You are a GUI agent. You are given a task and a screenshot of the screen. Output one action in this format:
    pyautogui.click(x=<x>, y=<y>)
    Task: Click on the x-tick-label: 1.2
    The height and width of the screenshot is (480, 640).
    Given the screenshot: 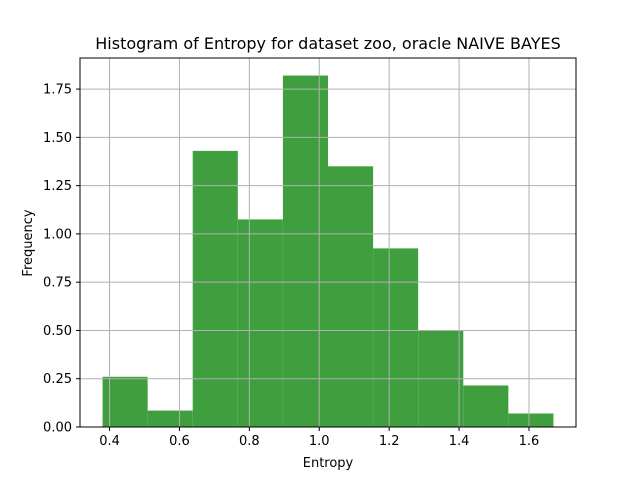 What is the action you would take?
    pyautogui.click(x=389, y=441)
    